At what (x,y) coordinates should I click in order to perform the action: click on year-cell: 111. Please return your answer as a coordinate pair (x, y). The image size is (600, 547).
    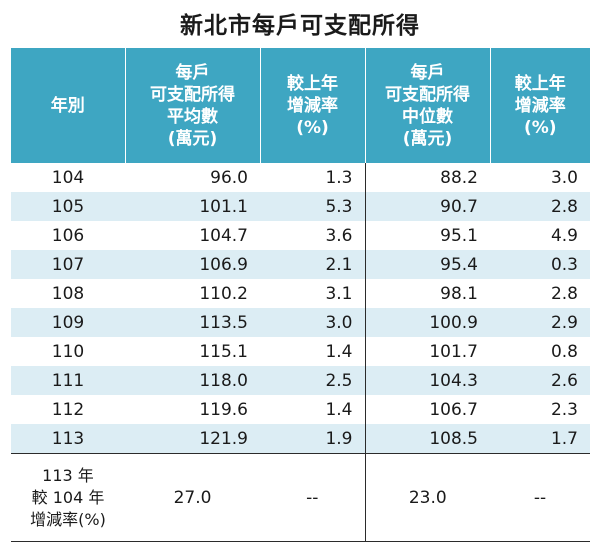
    Looking at the image, I should click on (68, 380).